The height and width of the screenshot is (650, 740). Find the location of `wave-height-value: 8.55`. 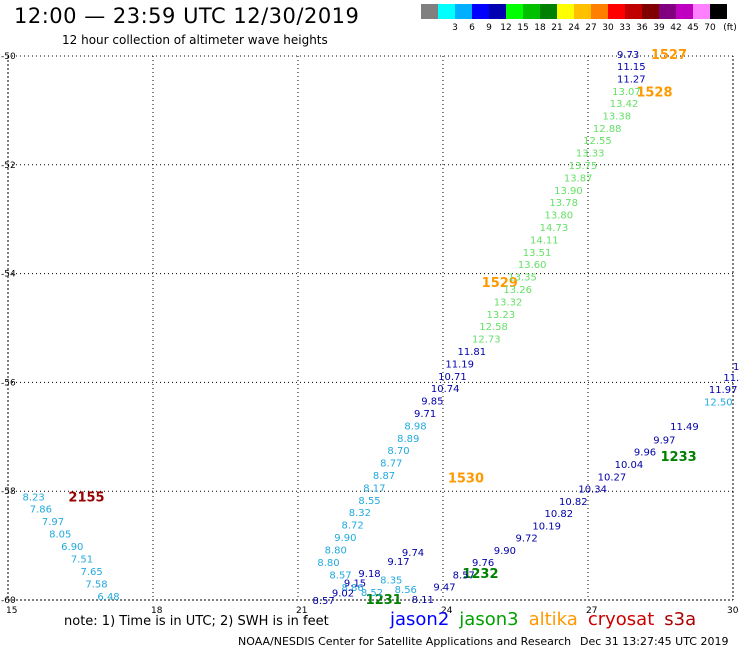

wave-height-value: 8.55 is located at coordinates (369, 501).